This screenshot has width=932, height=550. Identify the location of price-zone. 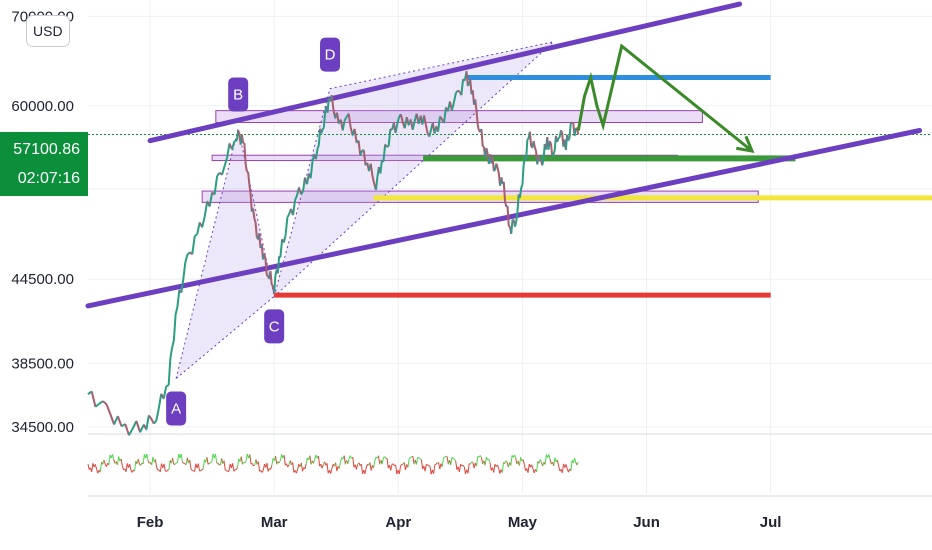
(459, 116).